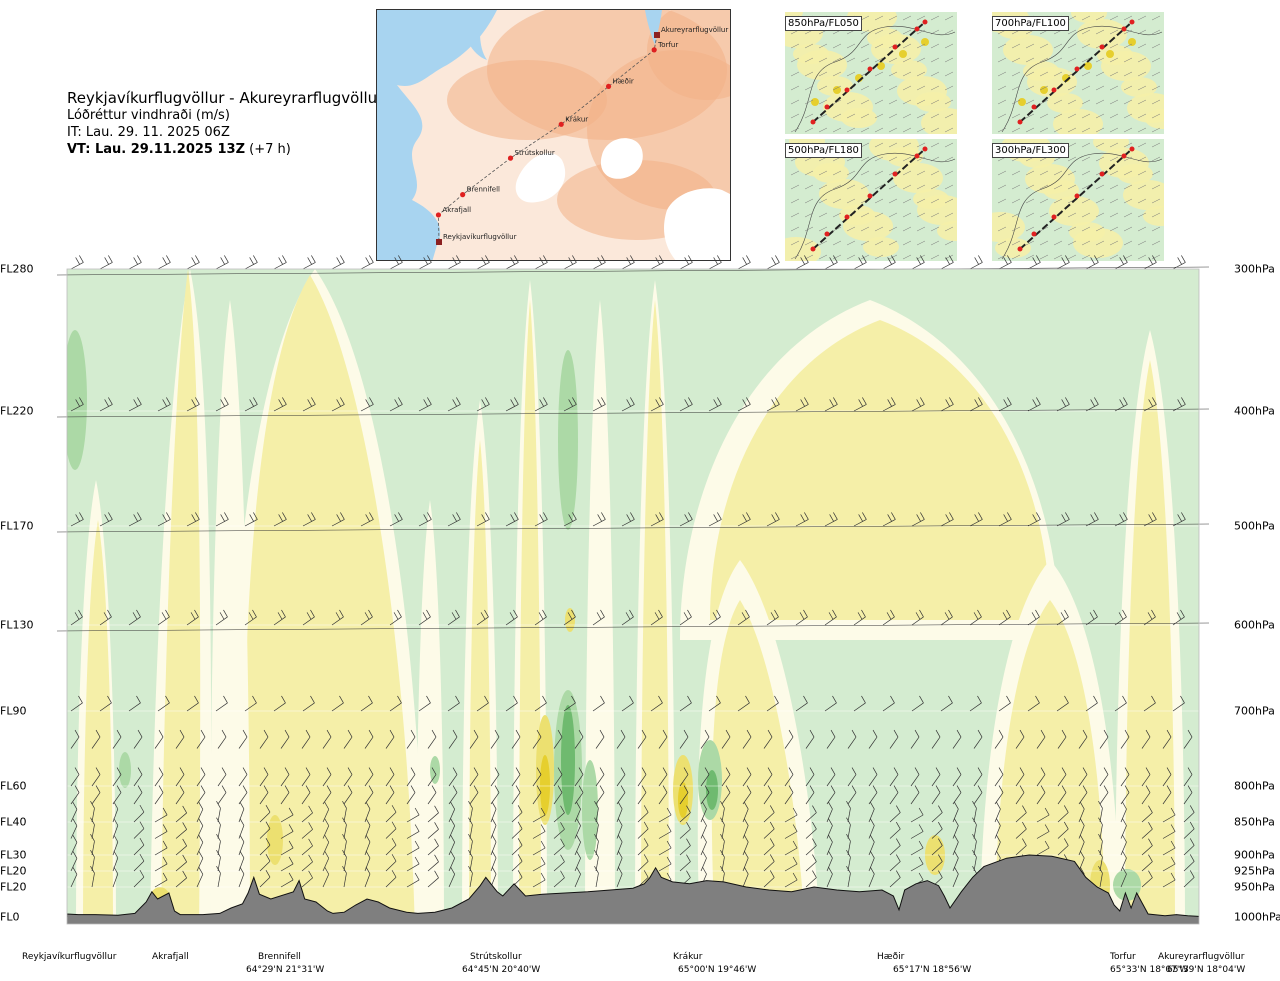 This screenshot has width=1280, height=981. I want to click on mini-map-850-svg, so click(871, 73).